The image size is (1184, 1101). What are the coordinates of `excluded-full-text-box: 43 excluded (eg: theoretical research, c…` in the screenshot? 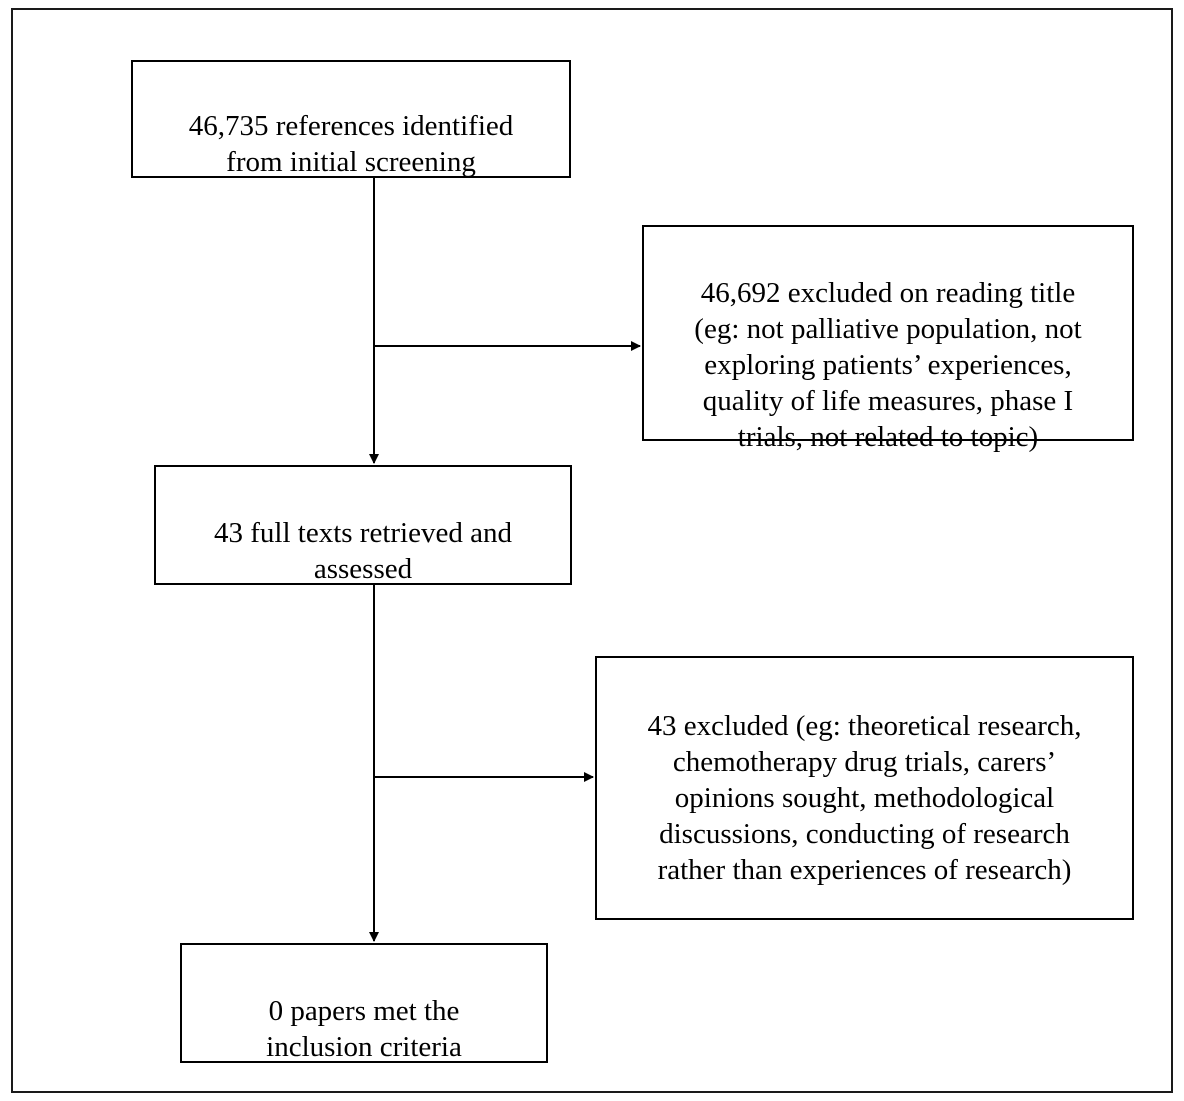 It's located at (864, 788).